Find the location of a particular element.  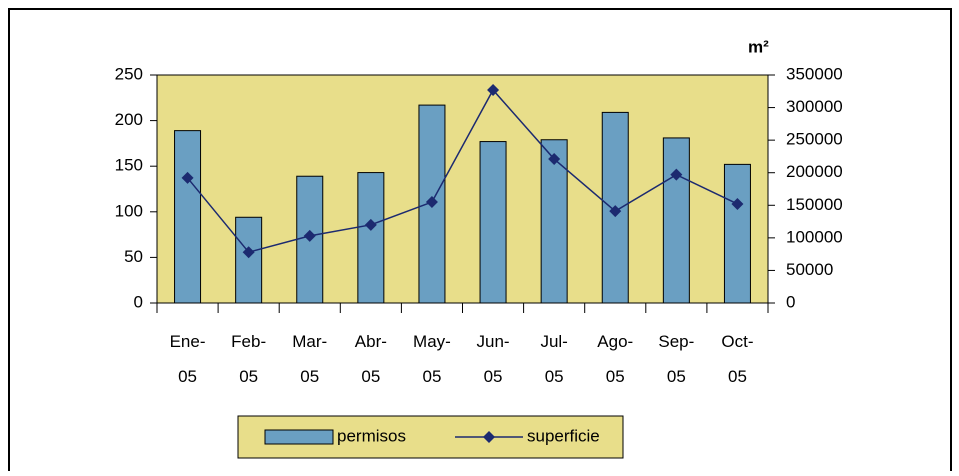

y-tick-label: 0 is located at coordinates (138, 301).